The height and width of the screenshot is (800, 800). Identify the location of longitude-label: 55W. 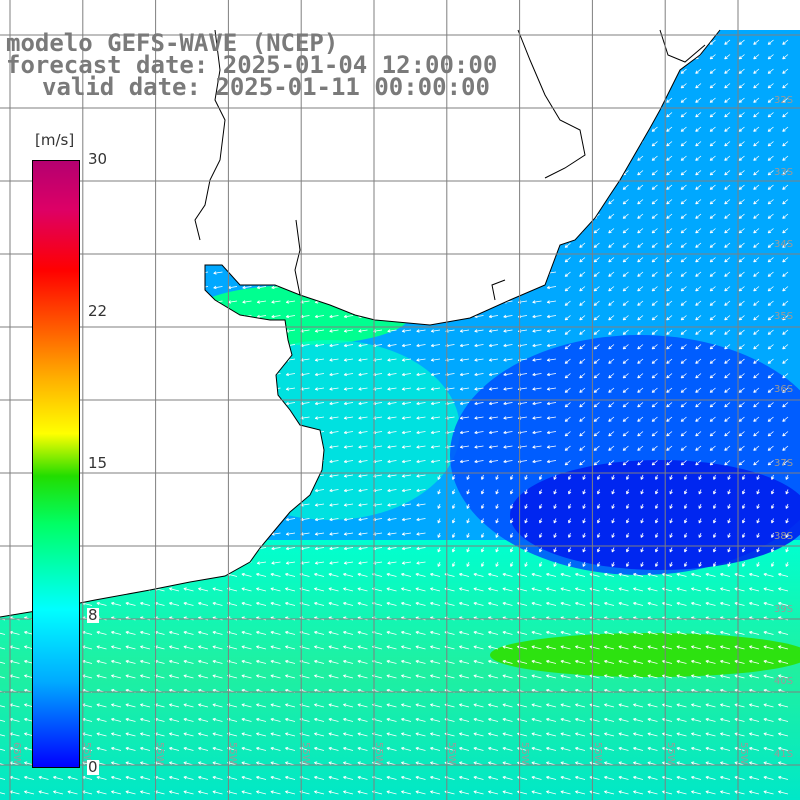
(232, 753).